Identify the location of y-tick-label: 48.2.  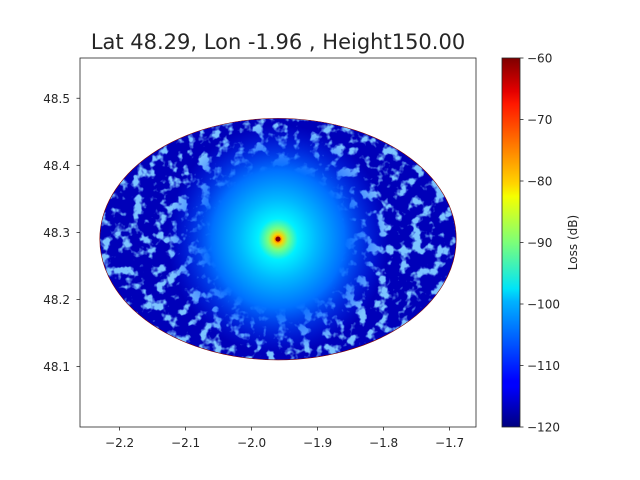
(56, 300).